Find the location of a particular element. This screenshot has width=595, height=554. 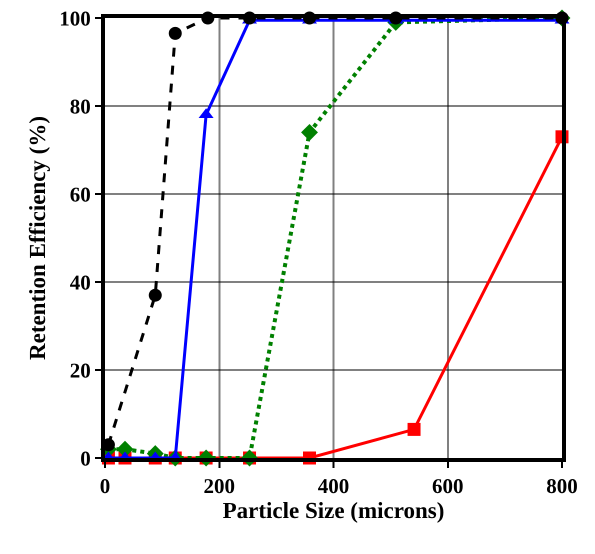

x-tick-label: 0 is located at coordinates (105, 486).